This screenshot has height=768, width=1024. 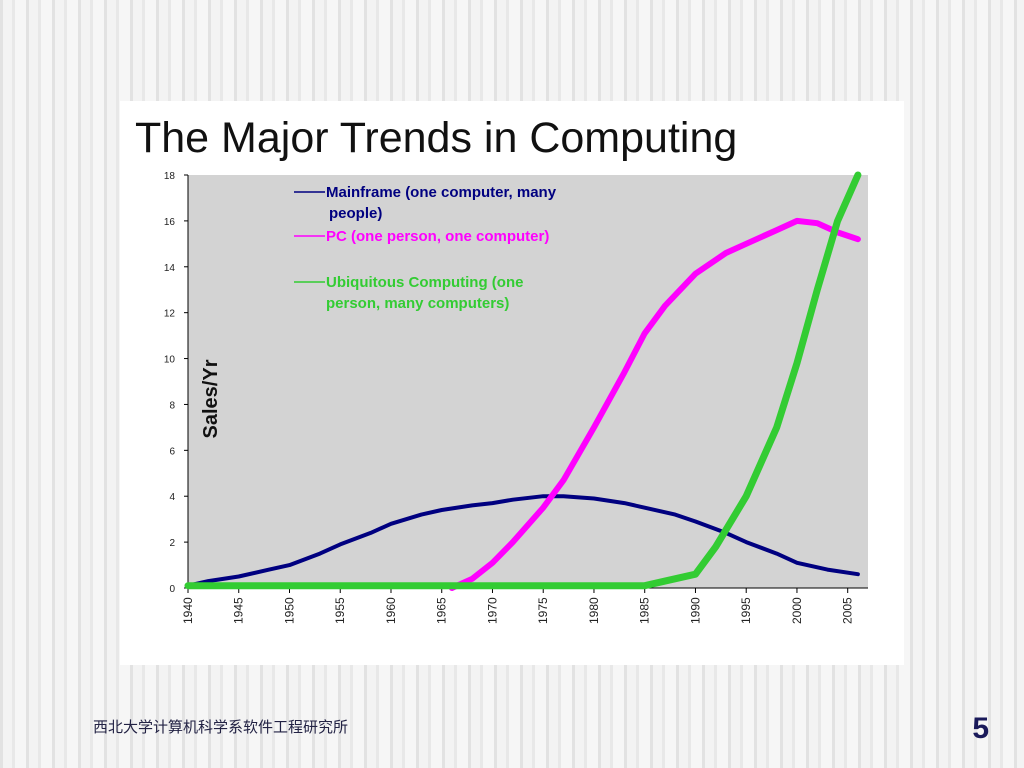 What do you see at coordinates (848, 610) in the screenshot?
I see `x-tick-label: 2005` at bounding box center [848, 610].